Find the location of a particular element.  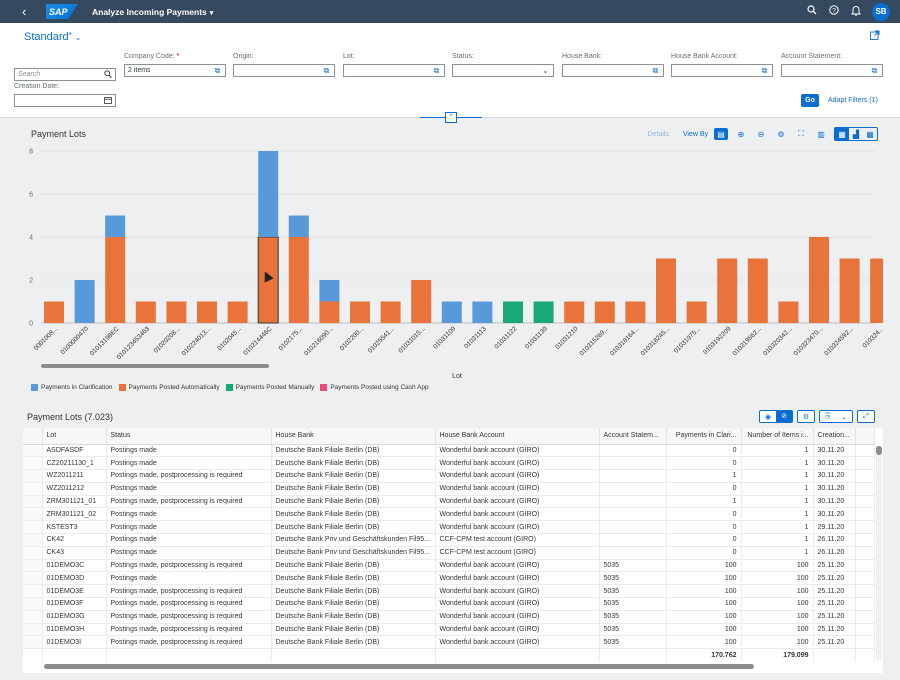

lot-input: ⧉ is located at coordinates (394, 70).